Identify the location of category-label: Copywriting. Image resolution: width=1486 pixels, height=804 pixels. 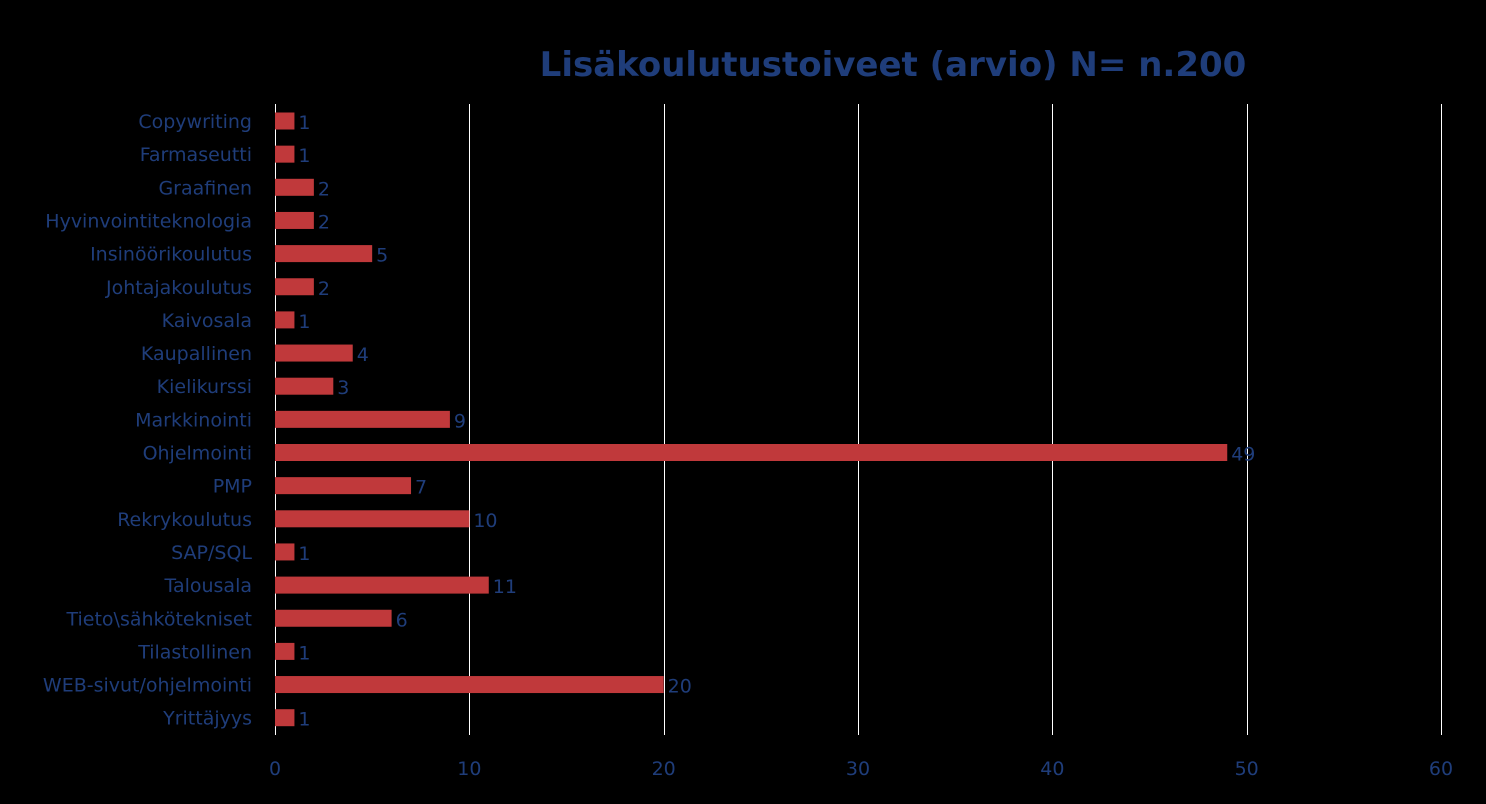
(195, 122).